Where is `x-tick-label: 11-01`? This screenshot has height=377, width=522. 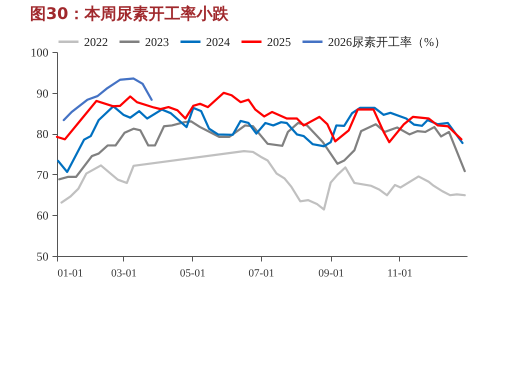 x-tick-label: 11-01 is located at coordinates (400, 274).